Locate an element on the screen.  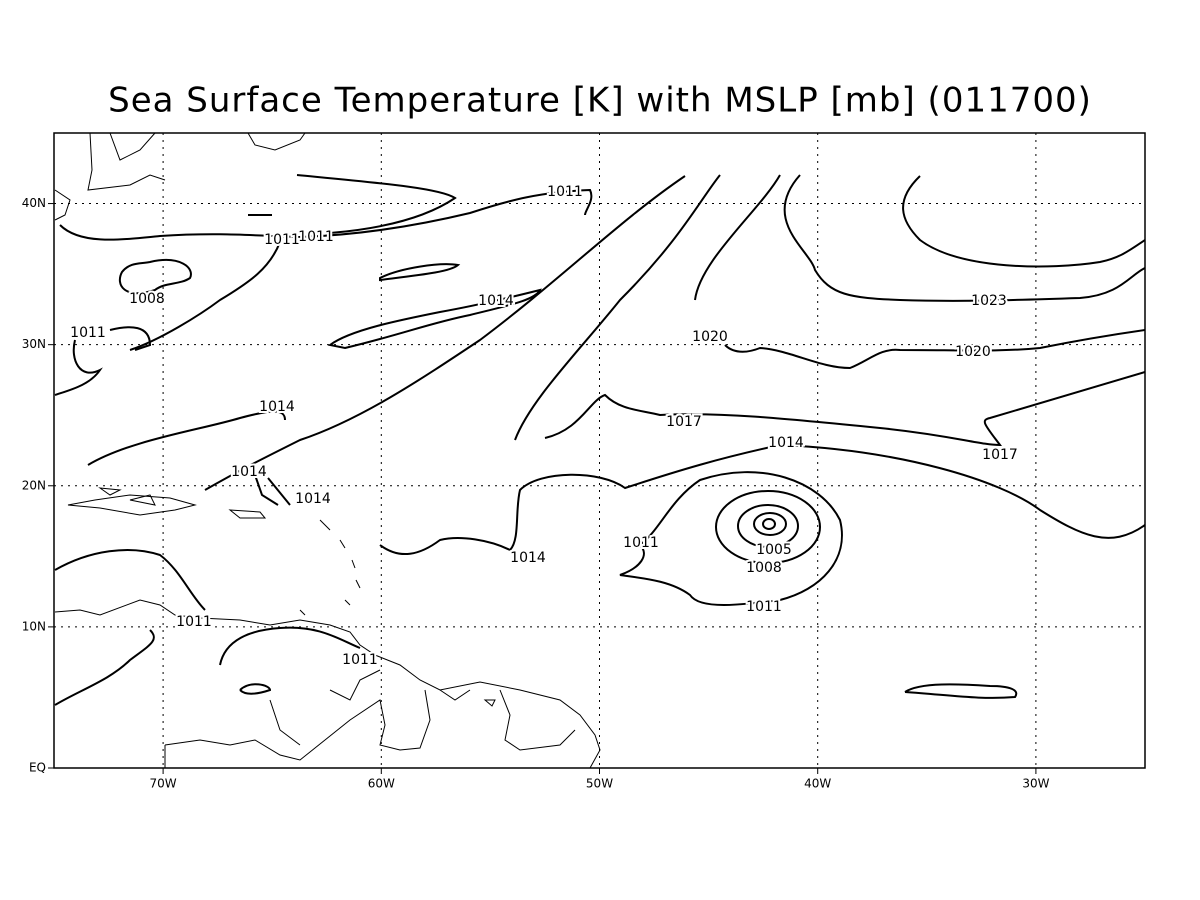
x-tick-label: 40W is located at coordinates (817, 784).